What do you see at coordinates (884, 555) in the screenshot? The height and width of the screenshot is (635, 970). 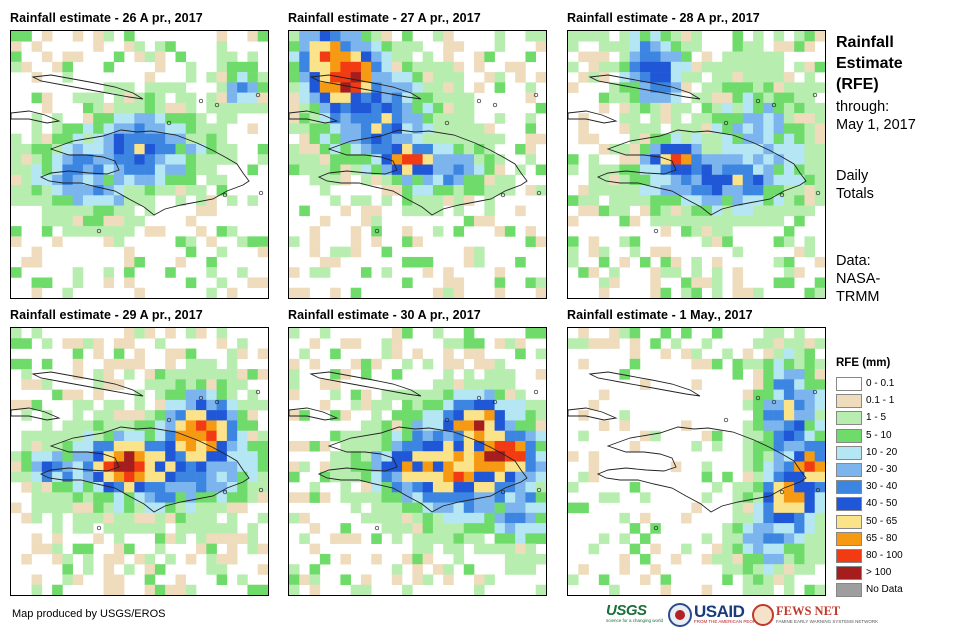 I see `legend-label: 80 - 100` at bounding box center [884, 555].